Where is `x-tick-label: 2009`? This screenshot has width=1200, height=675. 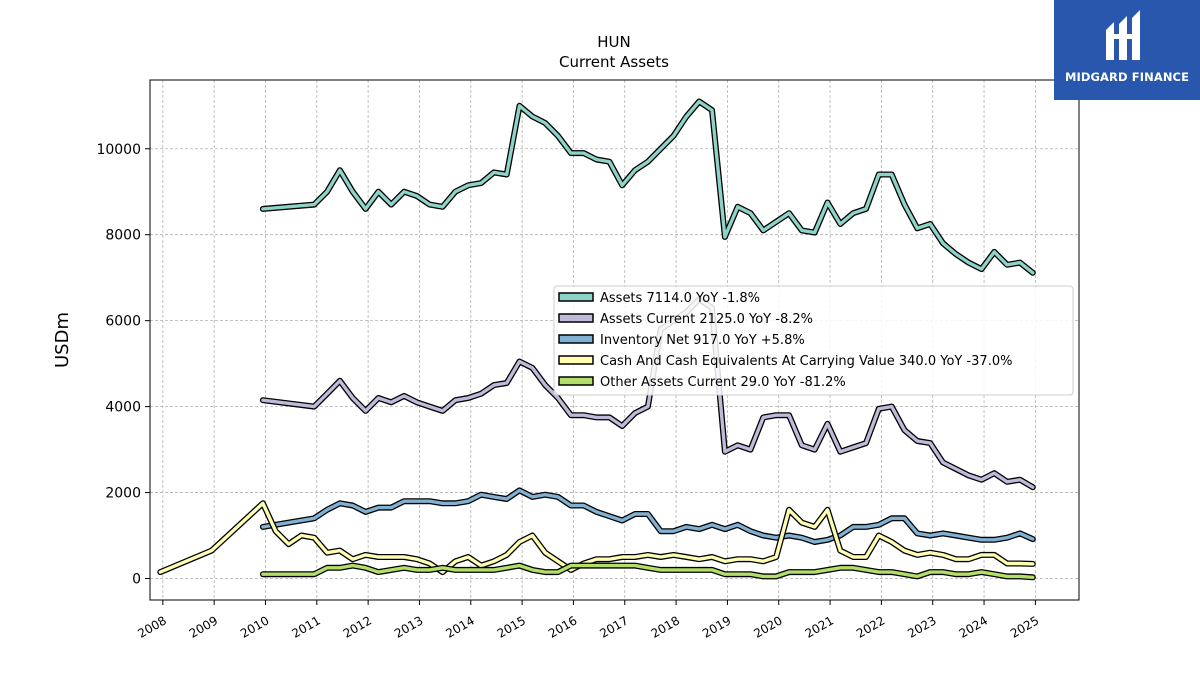 x-tick-label: 2009 is located at coordinates (203, 626).